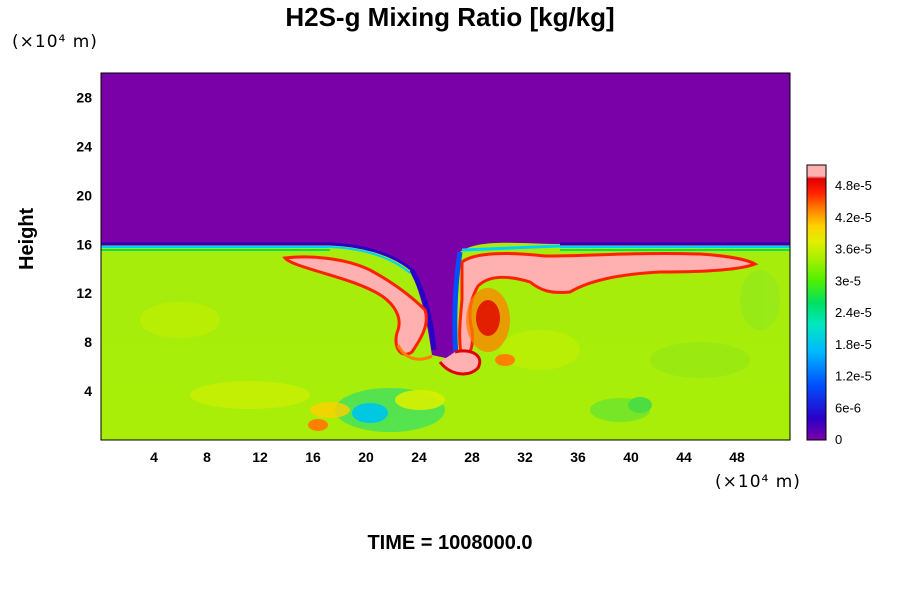  I want to click on y-tick-label: 28, so click(84, 97).